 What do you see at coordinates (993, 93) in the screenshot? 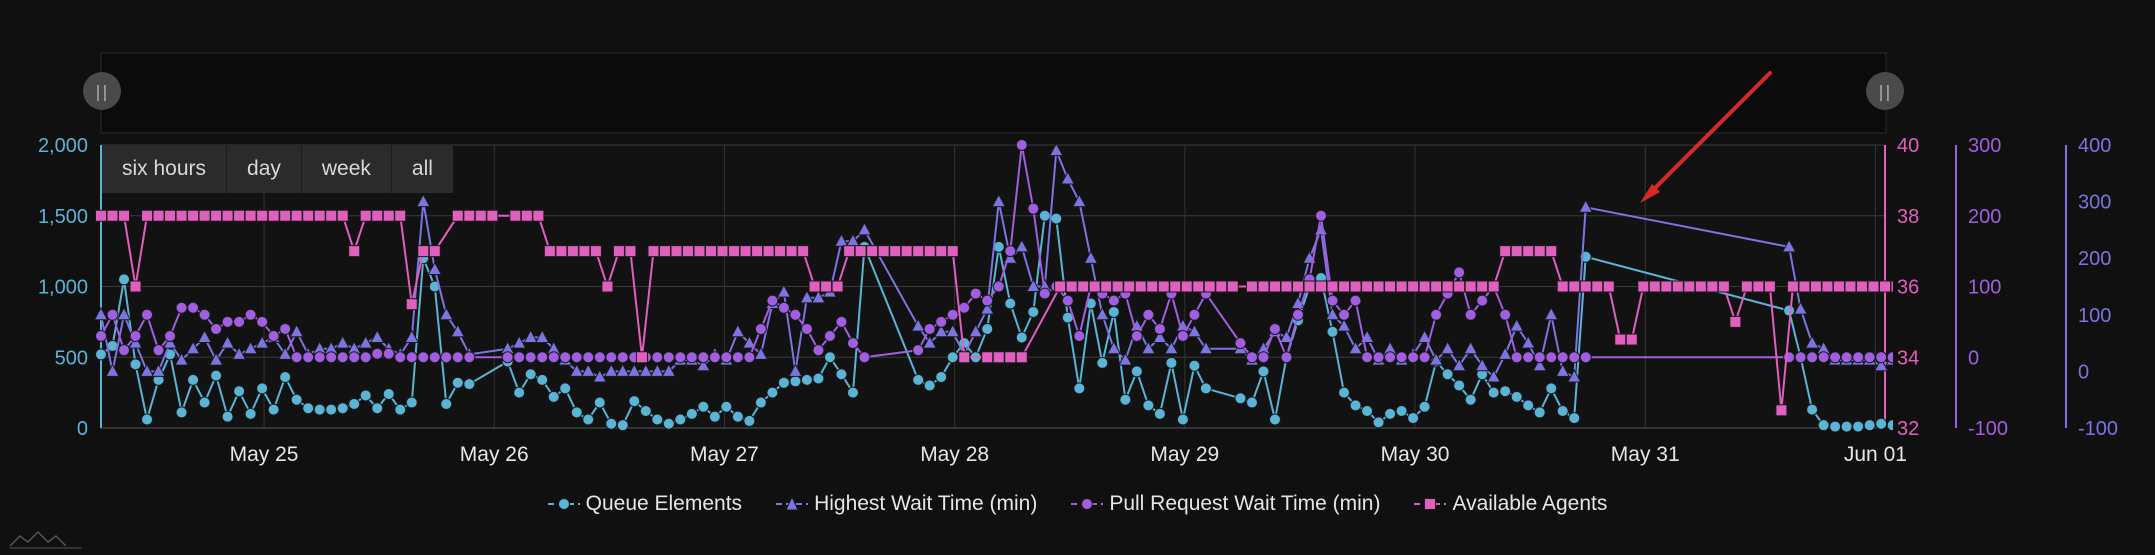
I see `navigator-area` at bounding box center [993, 93].